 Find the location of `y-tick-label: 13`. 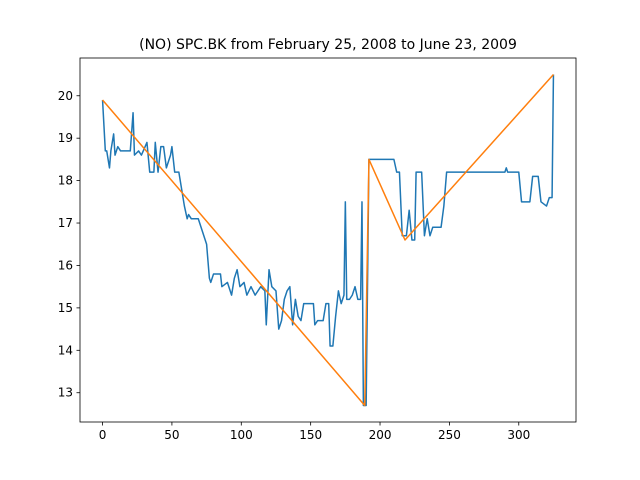

y-tick-label: 13 is located at coordinates (65, 393).